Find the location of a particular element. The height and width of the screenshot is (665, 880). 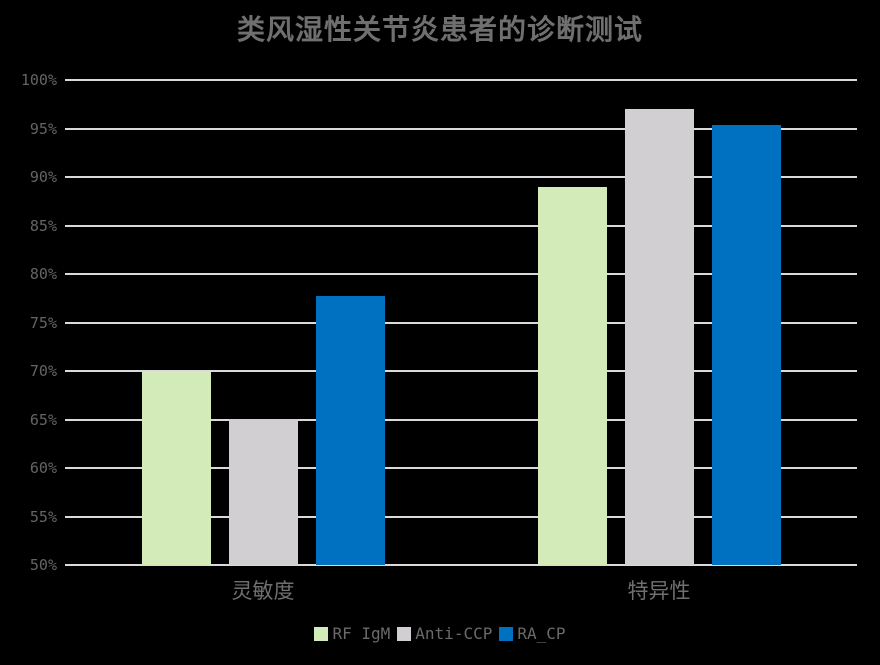

legend-item-anti-ccp: Anti-CCP is located at coordinates (444, 633).